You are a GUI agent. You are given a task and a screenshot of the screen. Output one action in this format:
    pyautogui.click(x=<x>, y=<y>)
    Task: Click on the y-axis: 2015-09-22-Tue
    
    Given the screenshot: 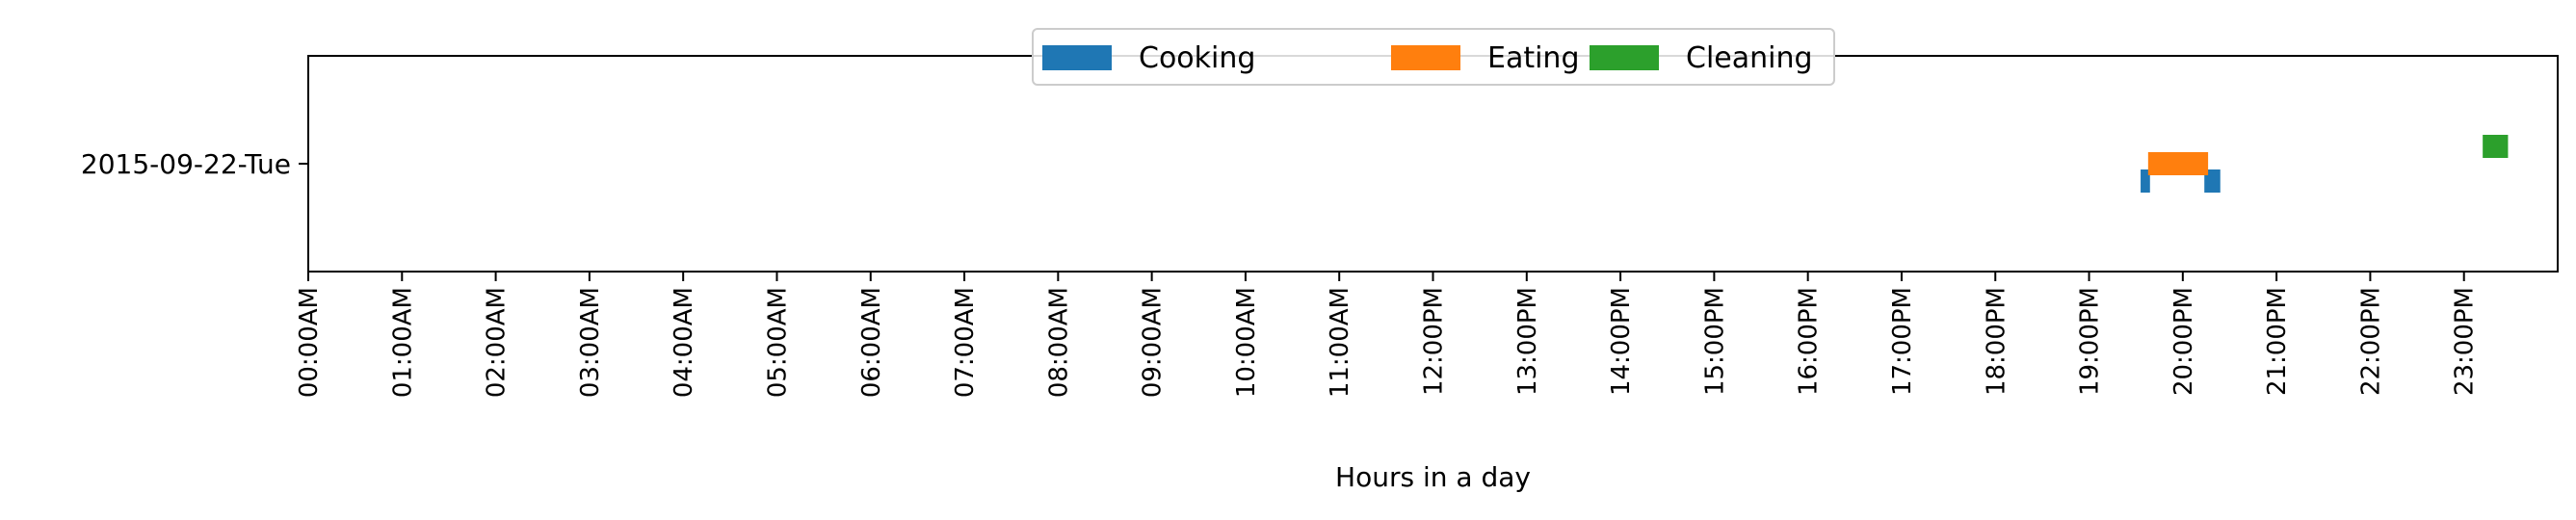 What is the action you would take?
    pyautogui.click(x=195, y=164)
    